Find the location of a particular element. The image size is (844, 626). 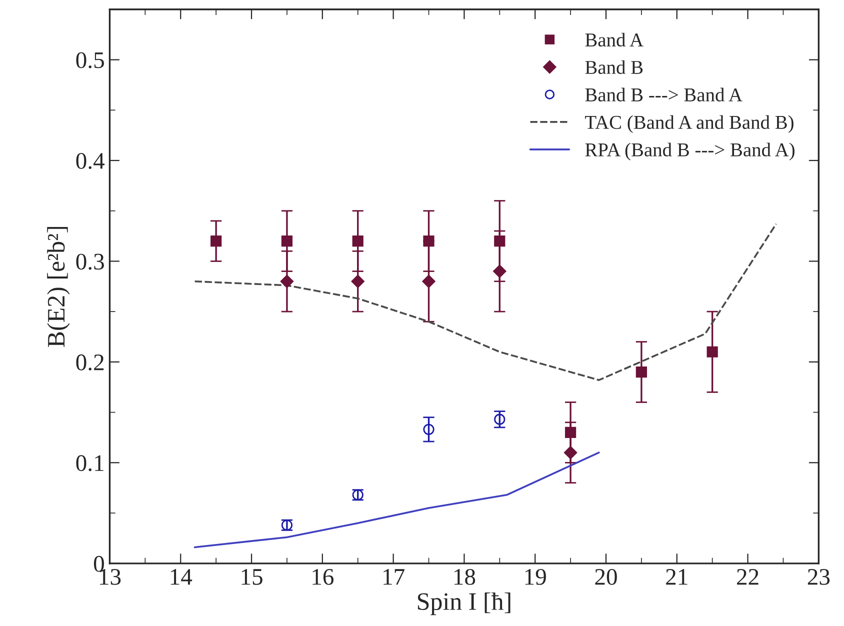

y-axis-title: B(E2) [e²b²] is located at coordinates (58, 286).